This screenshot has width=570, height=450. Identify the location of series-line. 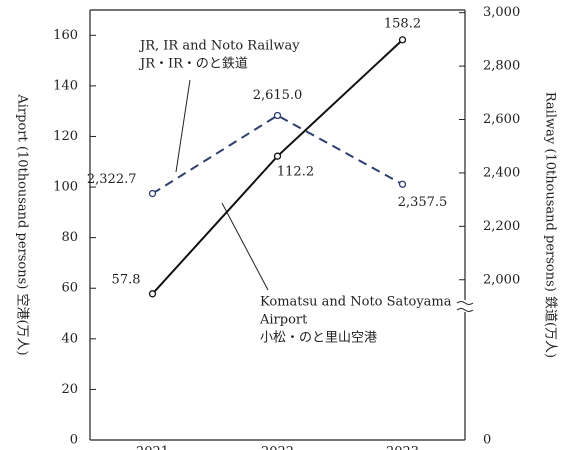
(277, 154).